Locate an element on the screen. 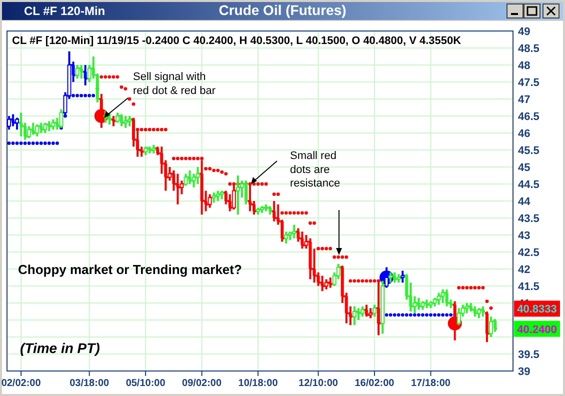  y-tick-label: 47.5 is located at coordinates (529, 83).